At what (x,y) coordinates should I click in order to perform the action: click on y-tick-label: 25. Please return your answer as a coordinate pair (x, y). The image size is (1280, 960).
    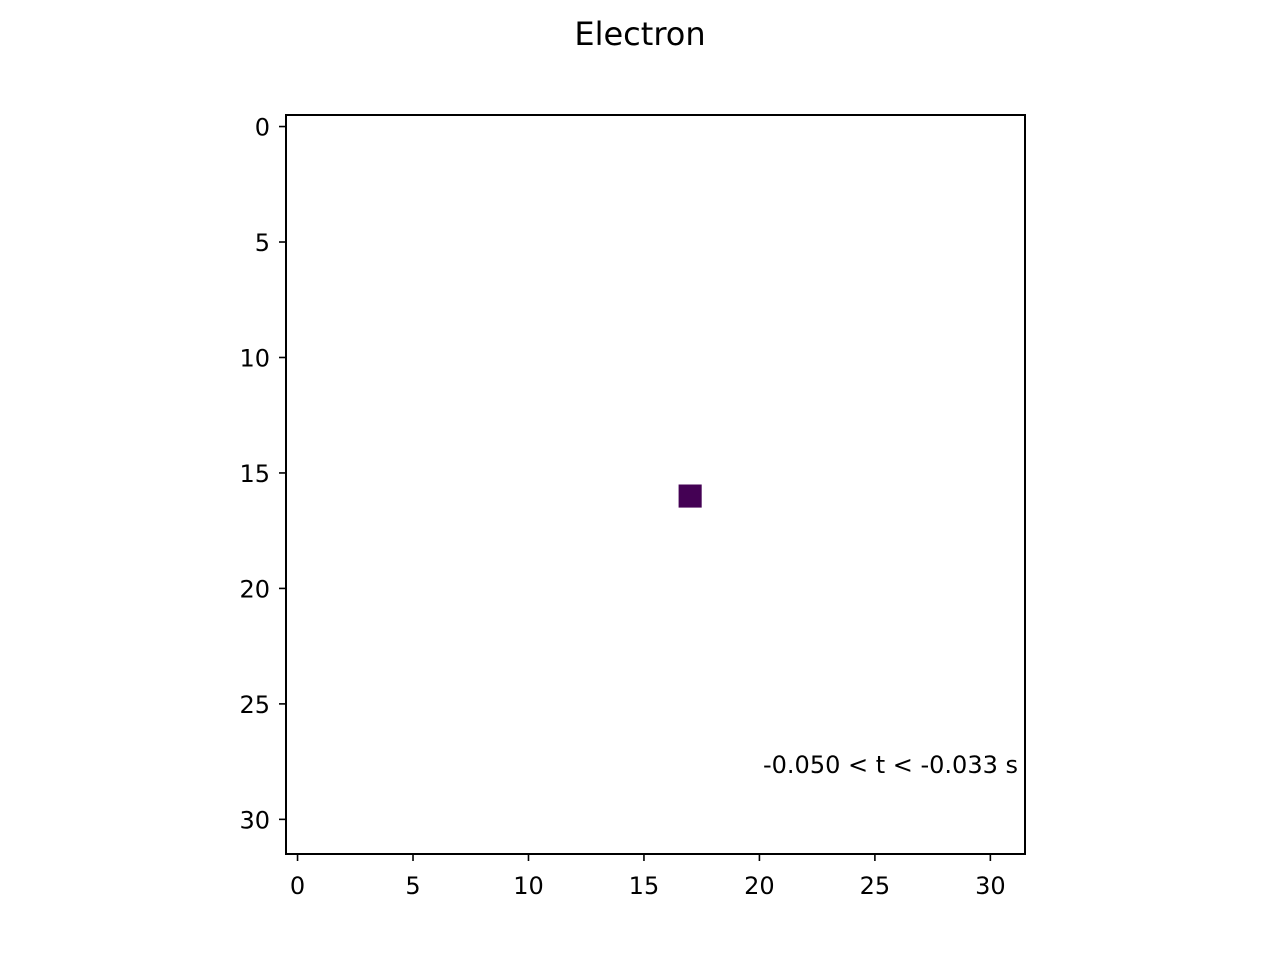
    Looking at the image, I should click on (254, 705).